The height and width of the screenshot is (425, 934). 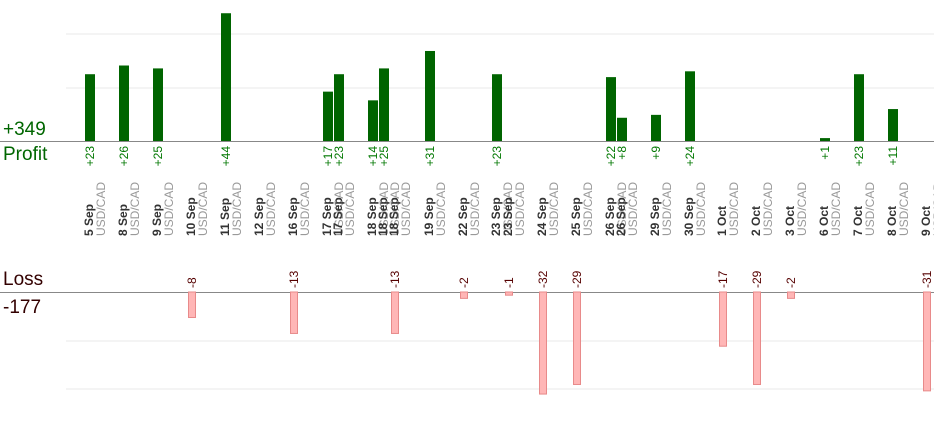 What do you see at coordinates (542, 216) in the screenshot?
I see `date-label: 24 Sep` at bounding box center [542, 216].